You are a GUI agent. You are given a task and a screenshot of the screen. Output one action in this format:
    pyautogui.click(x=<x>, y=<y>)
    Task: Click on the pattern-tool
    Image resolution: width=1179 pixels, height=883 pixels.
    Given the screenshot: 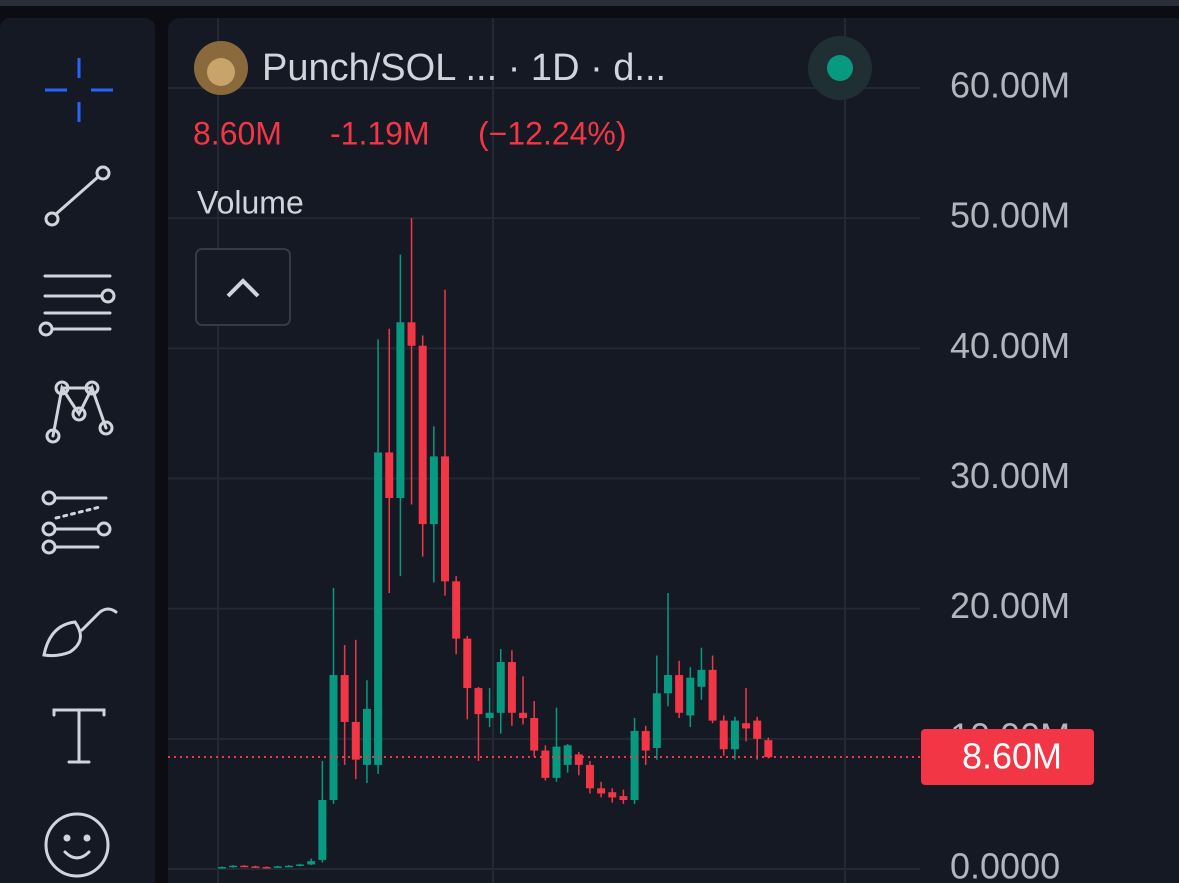 What is the action you would take?
    pyautogui.click(x=79, y=412)
    